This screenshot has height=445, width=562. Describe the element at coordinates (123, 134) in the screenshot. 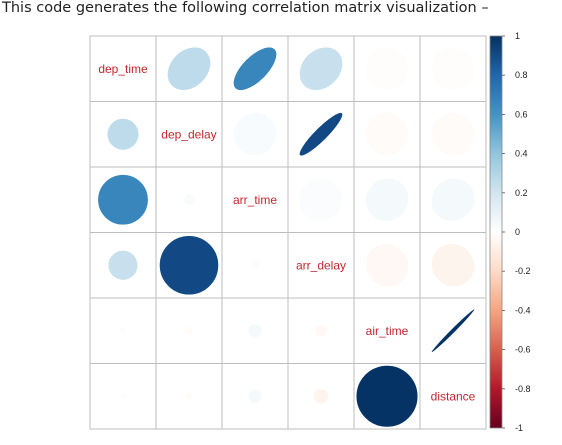

I see `circle-dep_delay-dep_time` at that location.